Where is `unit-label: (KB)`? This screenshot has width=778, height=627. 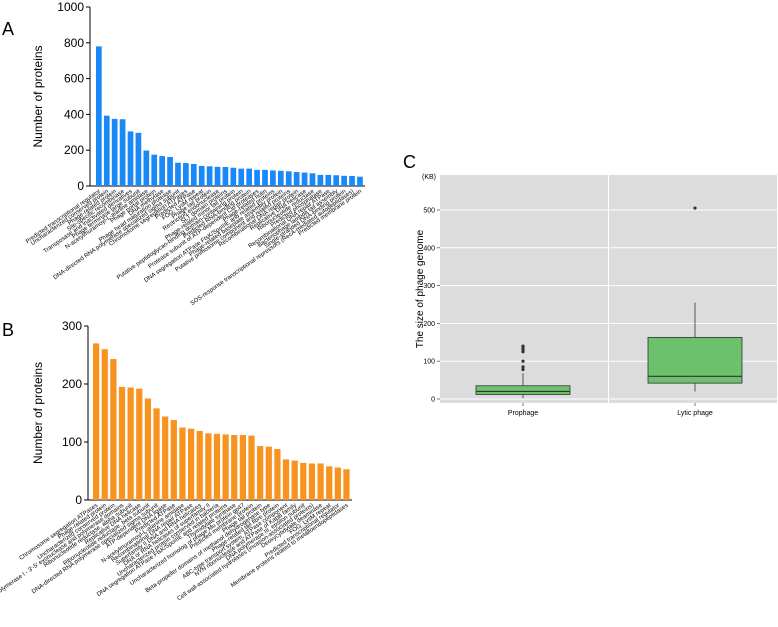 unit-label: (KB) is located at coordinates (429, 177).